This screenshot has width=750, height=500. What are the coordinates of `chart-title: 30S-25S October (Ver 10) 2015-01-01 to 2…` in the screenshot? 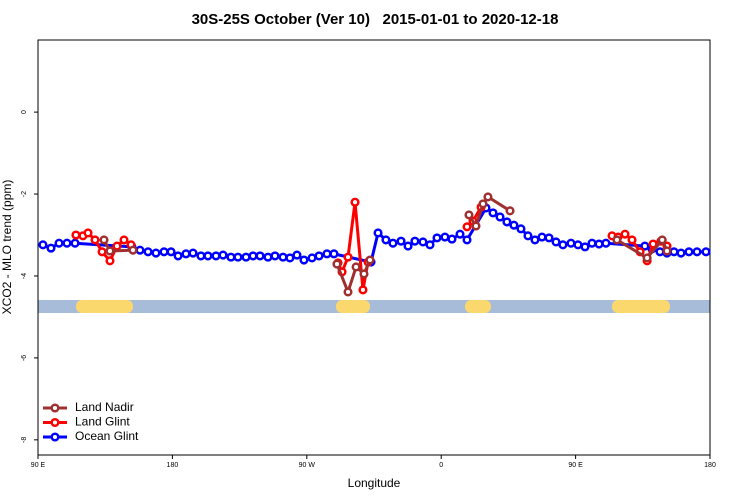 It's located at (375, 19).